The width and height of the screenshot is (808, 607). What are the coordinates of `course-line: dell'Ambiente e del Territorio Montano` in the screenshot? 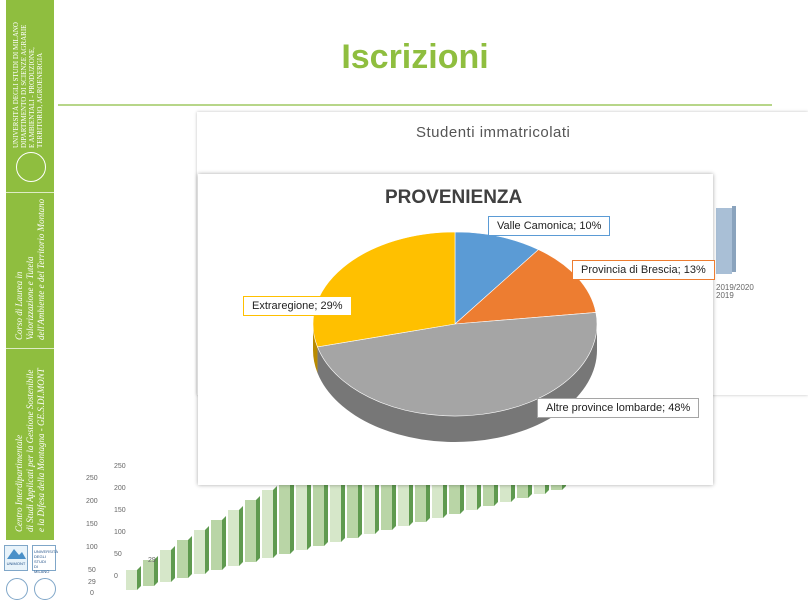 It's located at (41, 269).